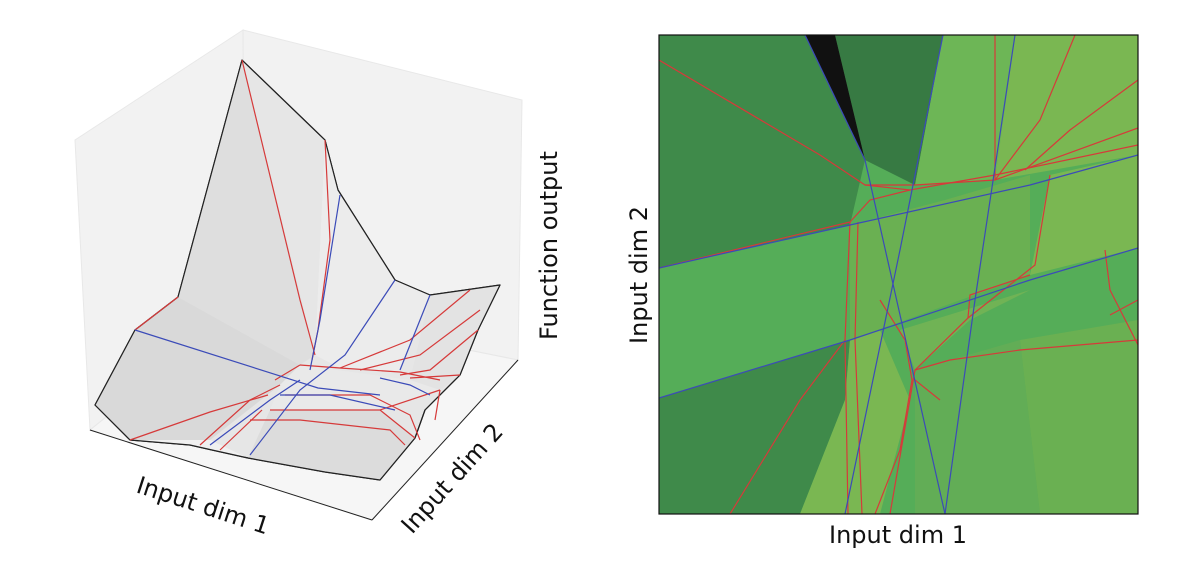 The image size is (1202, 574). I want to click on z-axis-label: Function output, so click(549, 245).